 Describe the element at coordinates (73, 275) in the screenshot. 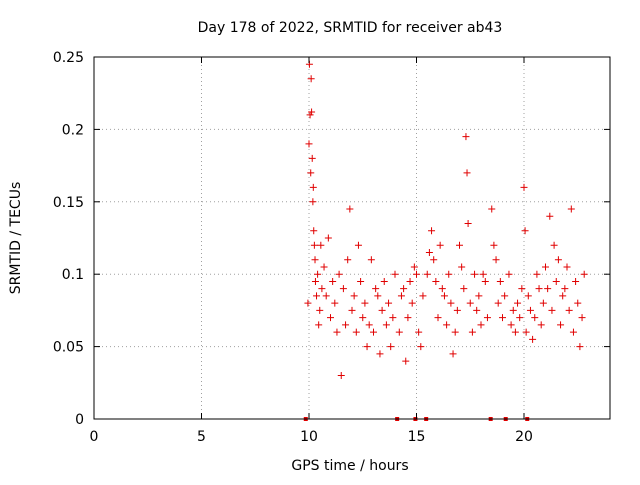

I see `y-tick-label: 0.1` at that location.